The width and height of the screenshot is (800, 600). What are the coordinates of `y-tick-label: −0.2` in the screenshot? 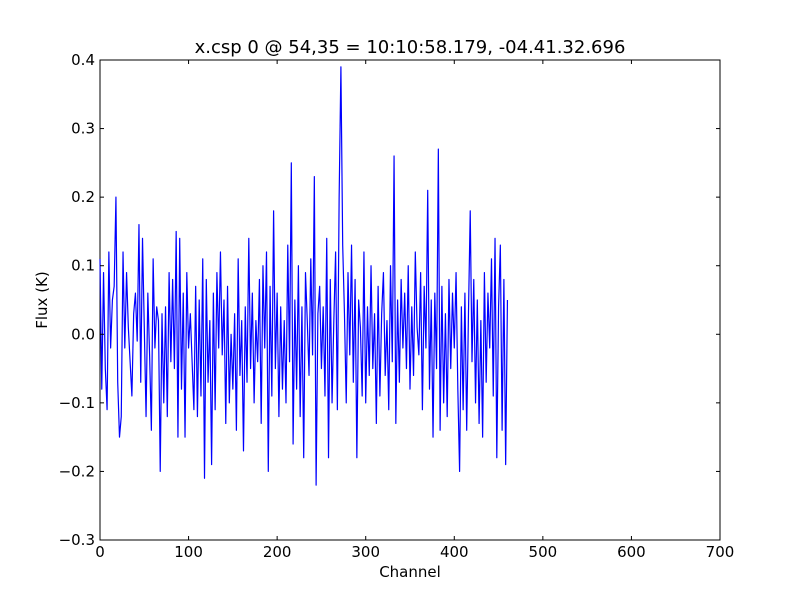 It's located at (77, 471).